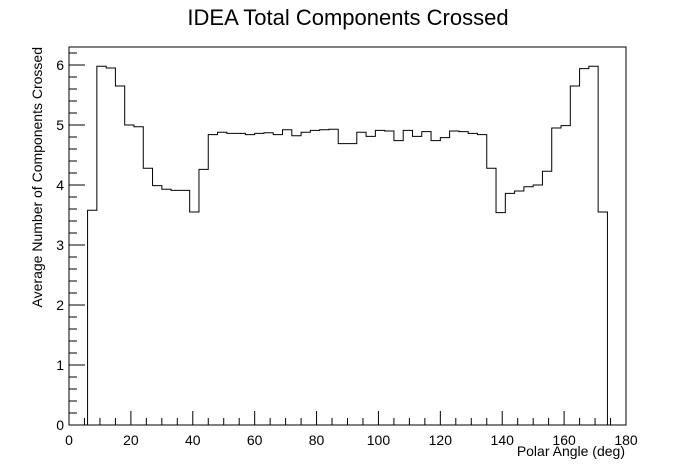  What do you see at coordinates (347, 17) in the screenshot?
I see `chart-title: IDEA Total Components Crossed` at bounding box center [347, 17].